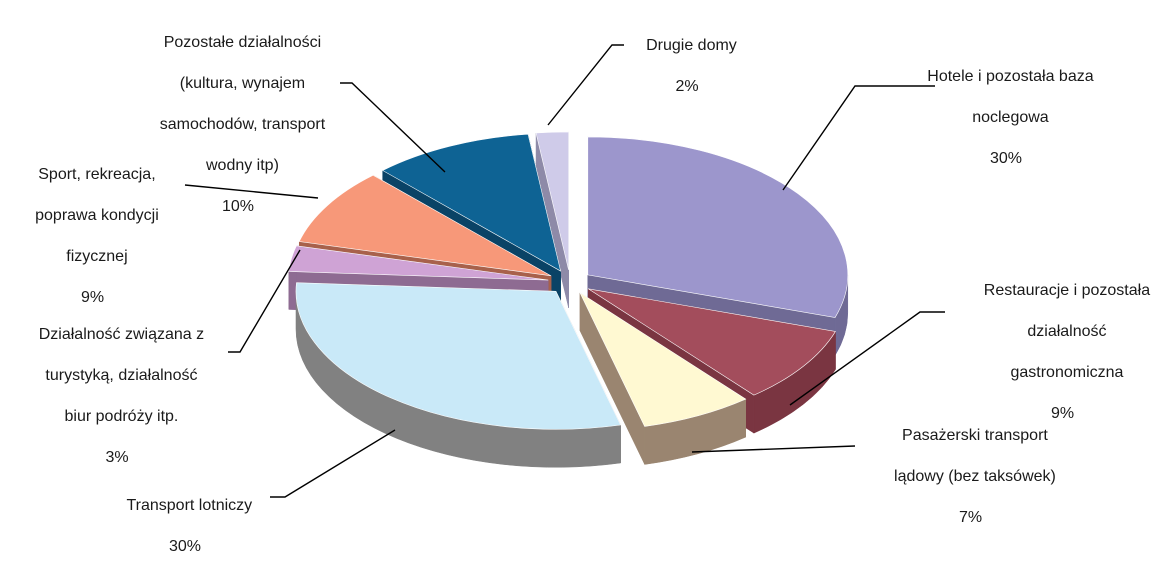 The height and width of the screenshot is (578, 1169). What do you see at coordinates (189, 505) in the screenshot?
I see `slice-label-lotniczy-line1: Transport lotniczy` at bounding box center [189, 505].